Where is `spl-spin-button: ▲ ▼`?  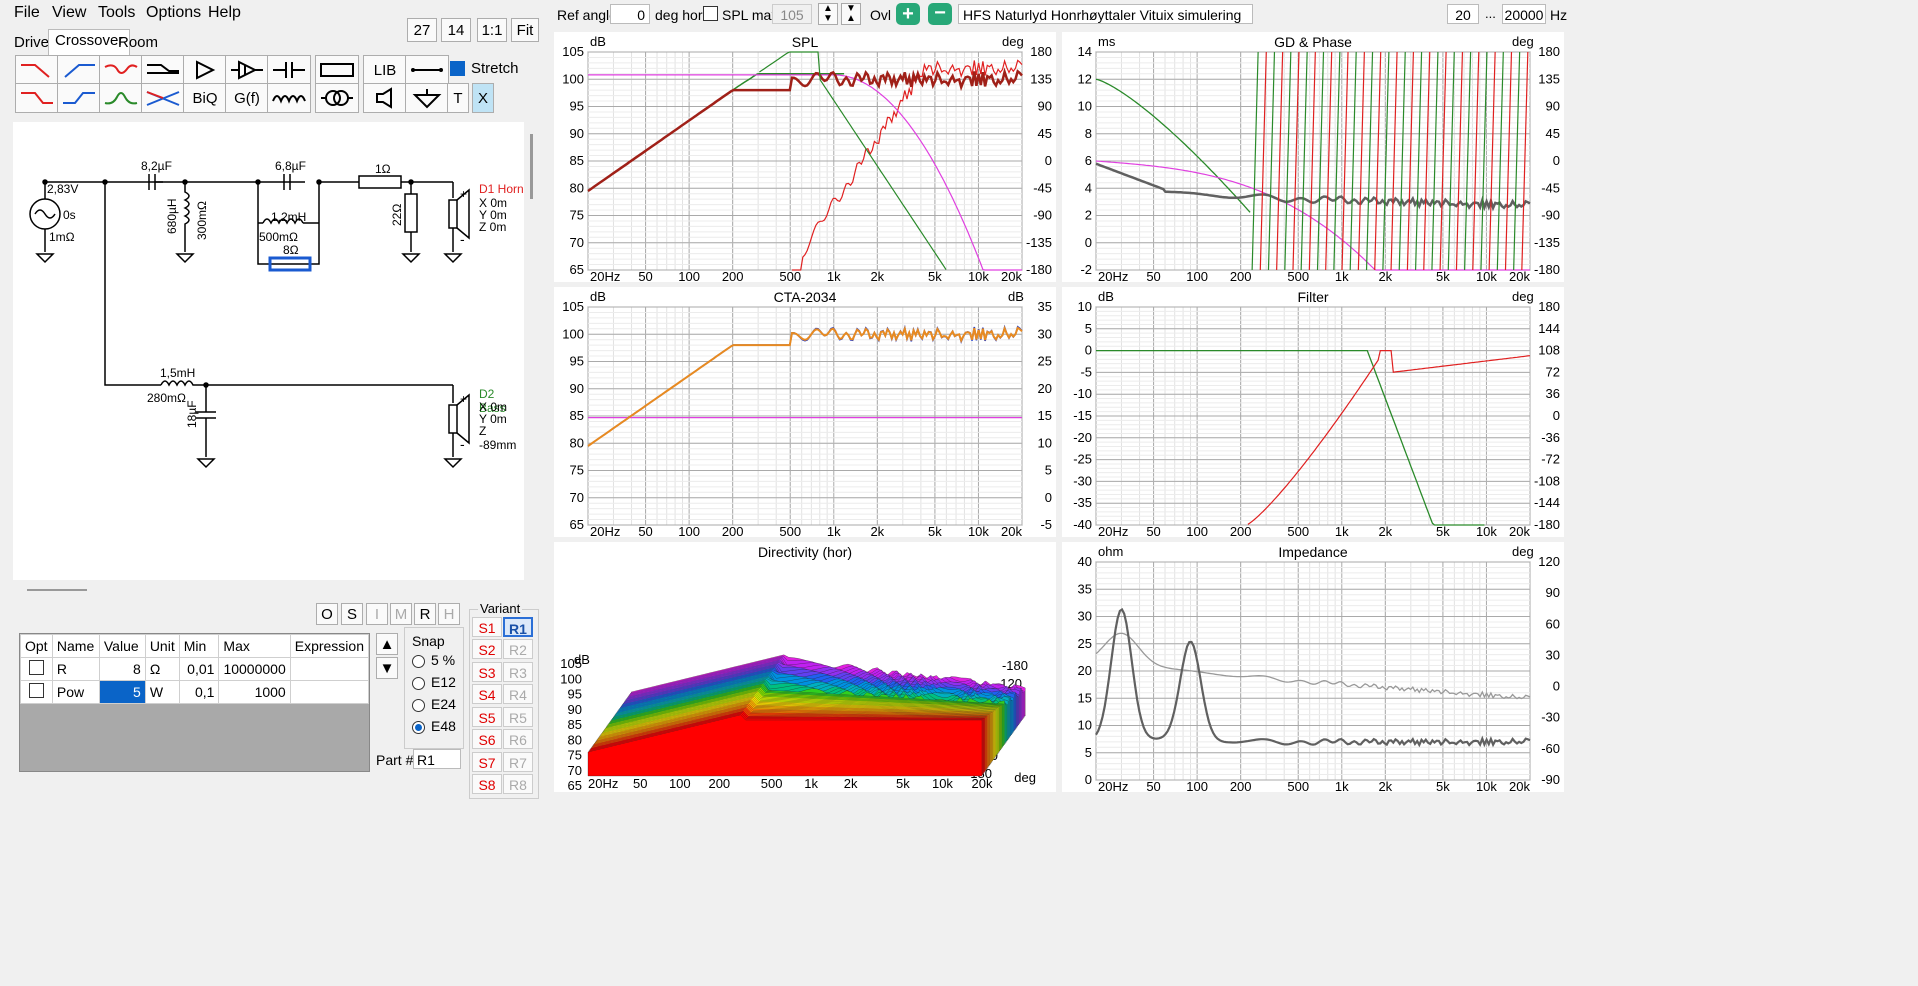
spl-spin-button: ▲ ▼ is located at coordinates (828, 14).